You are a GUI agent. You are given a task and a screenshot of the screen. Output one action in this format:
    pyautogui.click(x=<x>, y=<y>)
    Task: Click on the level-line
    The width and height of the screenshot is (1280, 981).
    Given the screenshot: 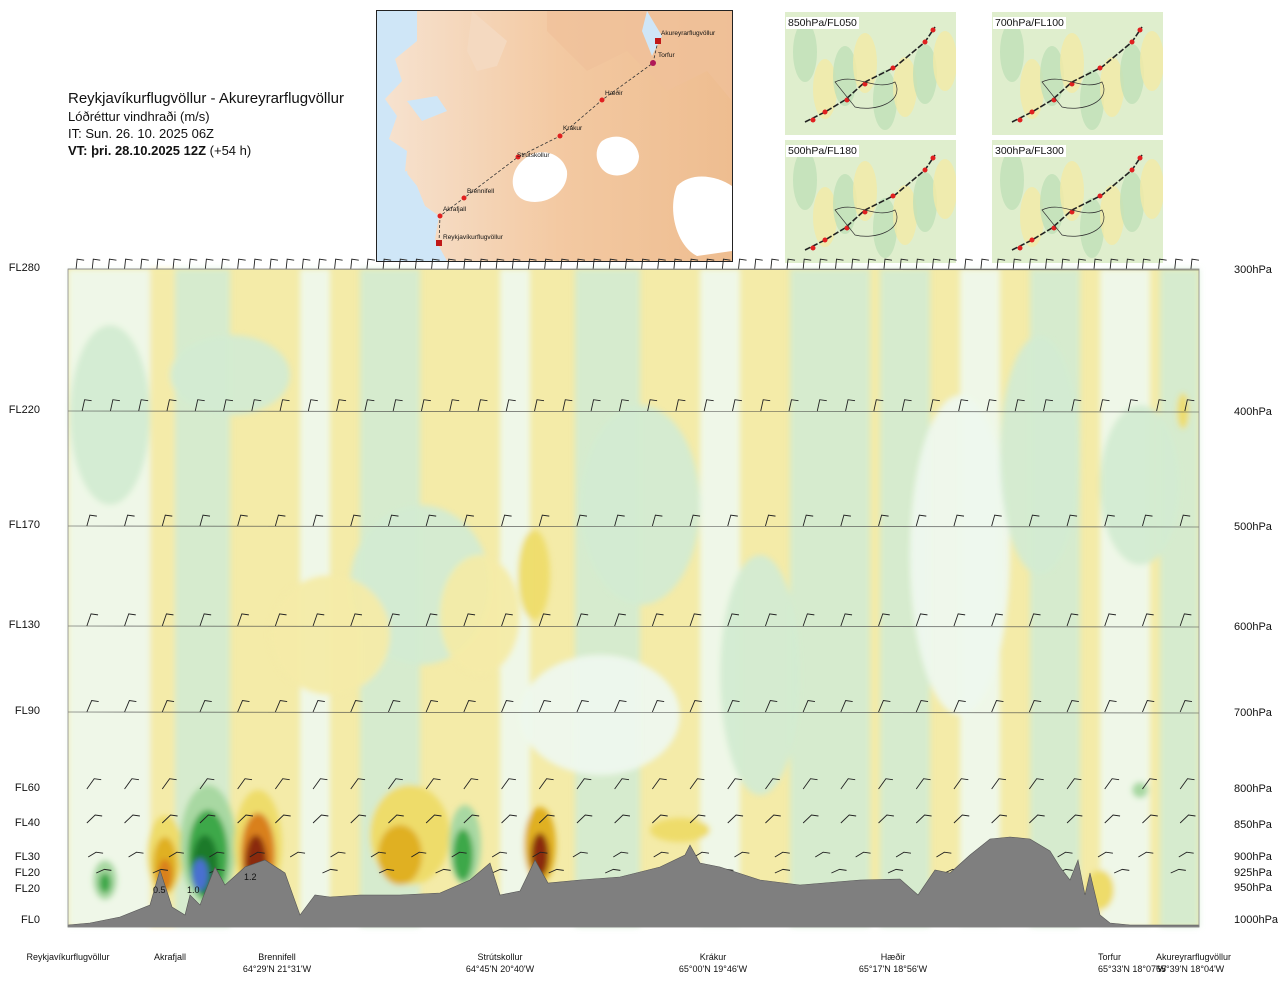 What is the action you would take?
    pyautogui.click(x=633, y=712)
    